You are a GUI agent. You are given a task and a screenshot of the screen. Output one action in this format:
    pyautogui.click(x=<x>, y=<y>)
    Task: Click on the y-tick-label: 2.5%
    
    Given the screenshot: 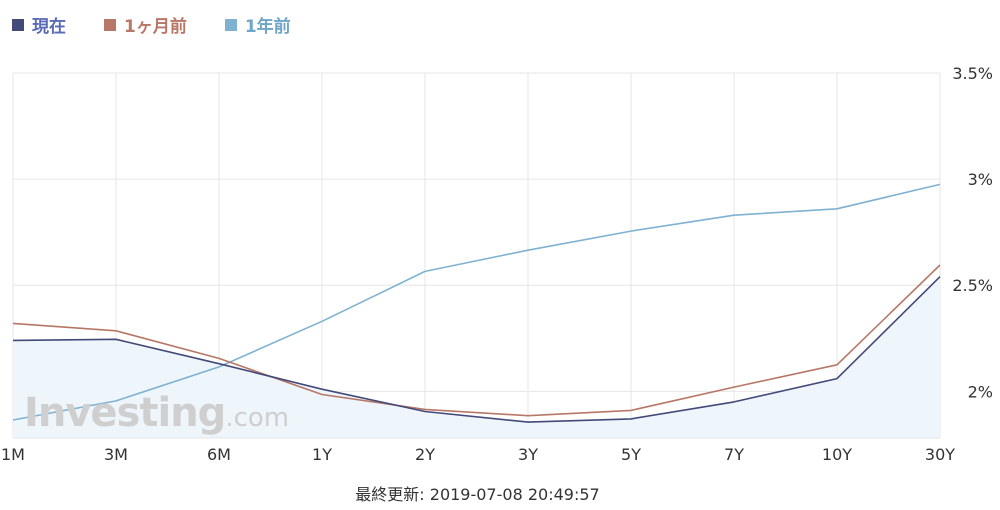 What is the action you would take?
    pyautogui.click(x=972, y=285)
    